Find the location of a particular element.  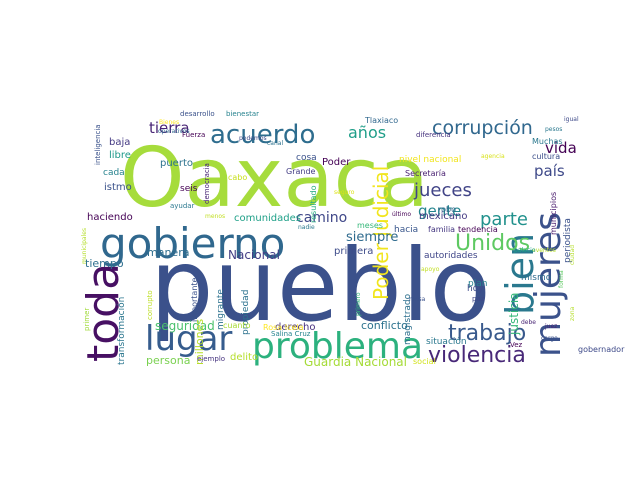

cloud-word: robo is located at coordinates (447, 209).